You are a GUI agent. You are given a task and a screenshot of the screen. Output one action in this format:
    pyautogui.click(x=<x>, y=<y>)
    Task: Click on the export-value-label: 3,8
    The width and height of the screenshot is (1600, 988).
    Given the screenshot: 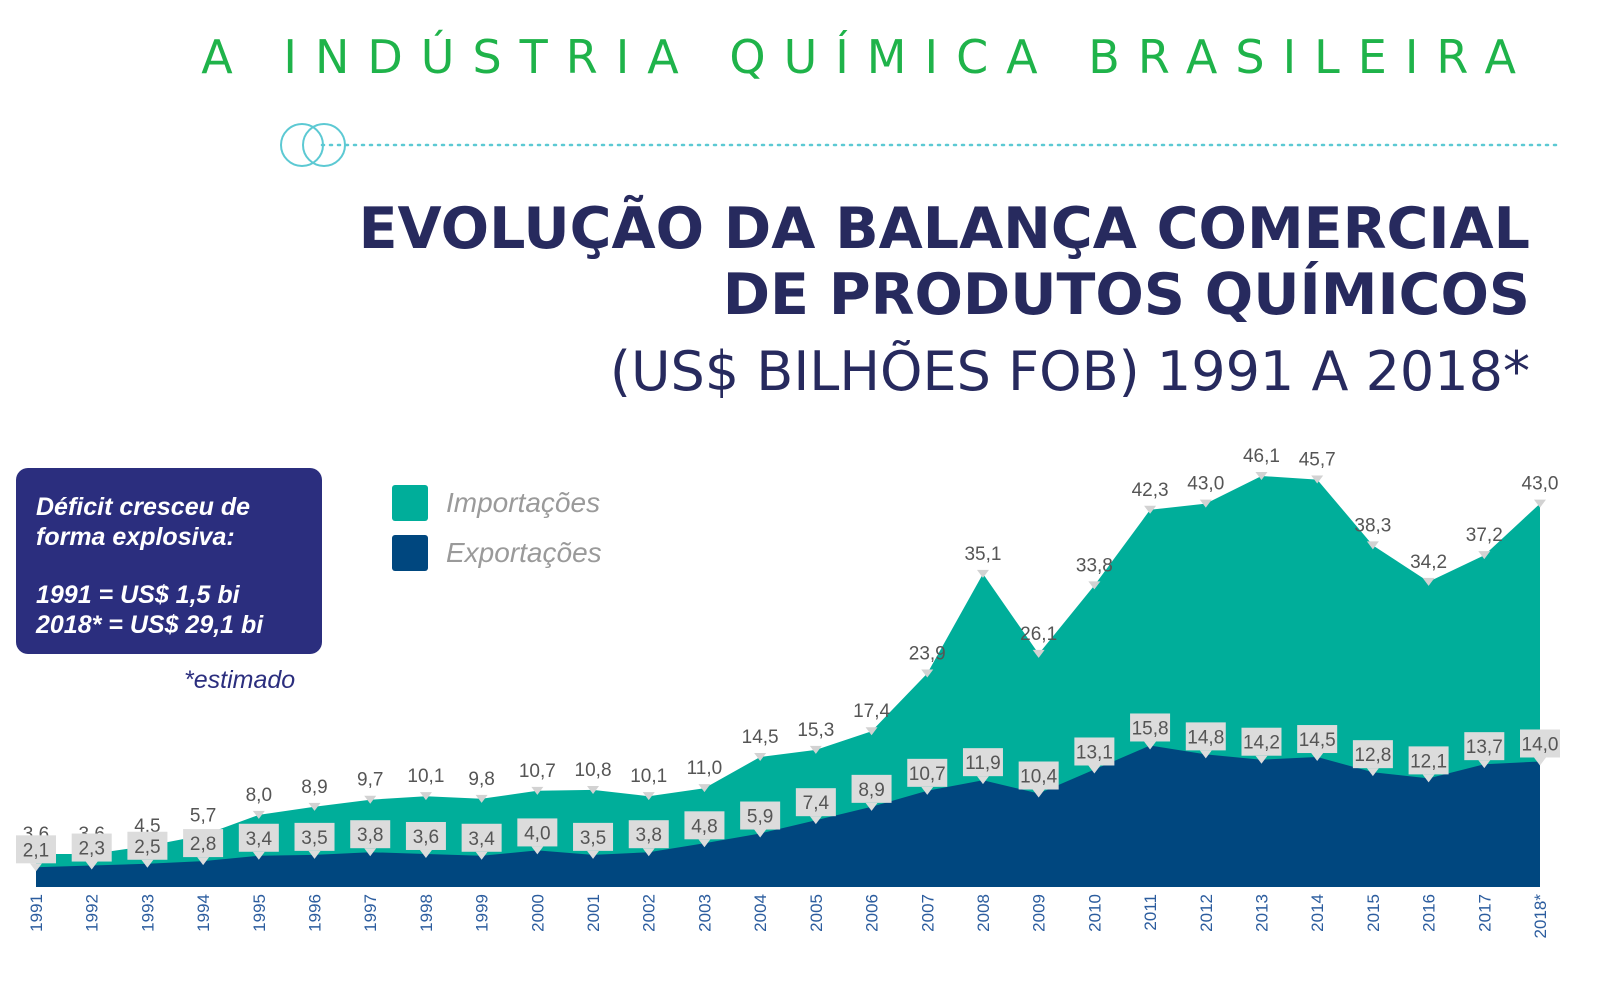 What is the action you would take?
    pyautogui.click(x=370, y=835)
    